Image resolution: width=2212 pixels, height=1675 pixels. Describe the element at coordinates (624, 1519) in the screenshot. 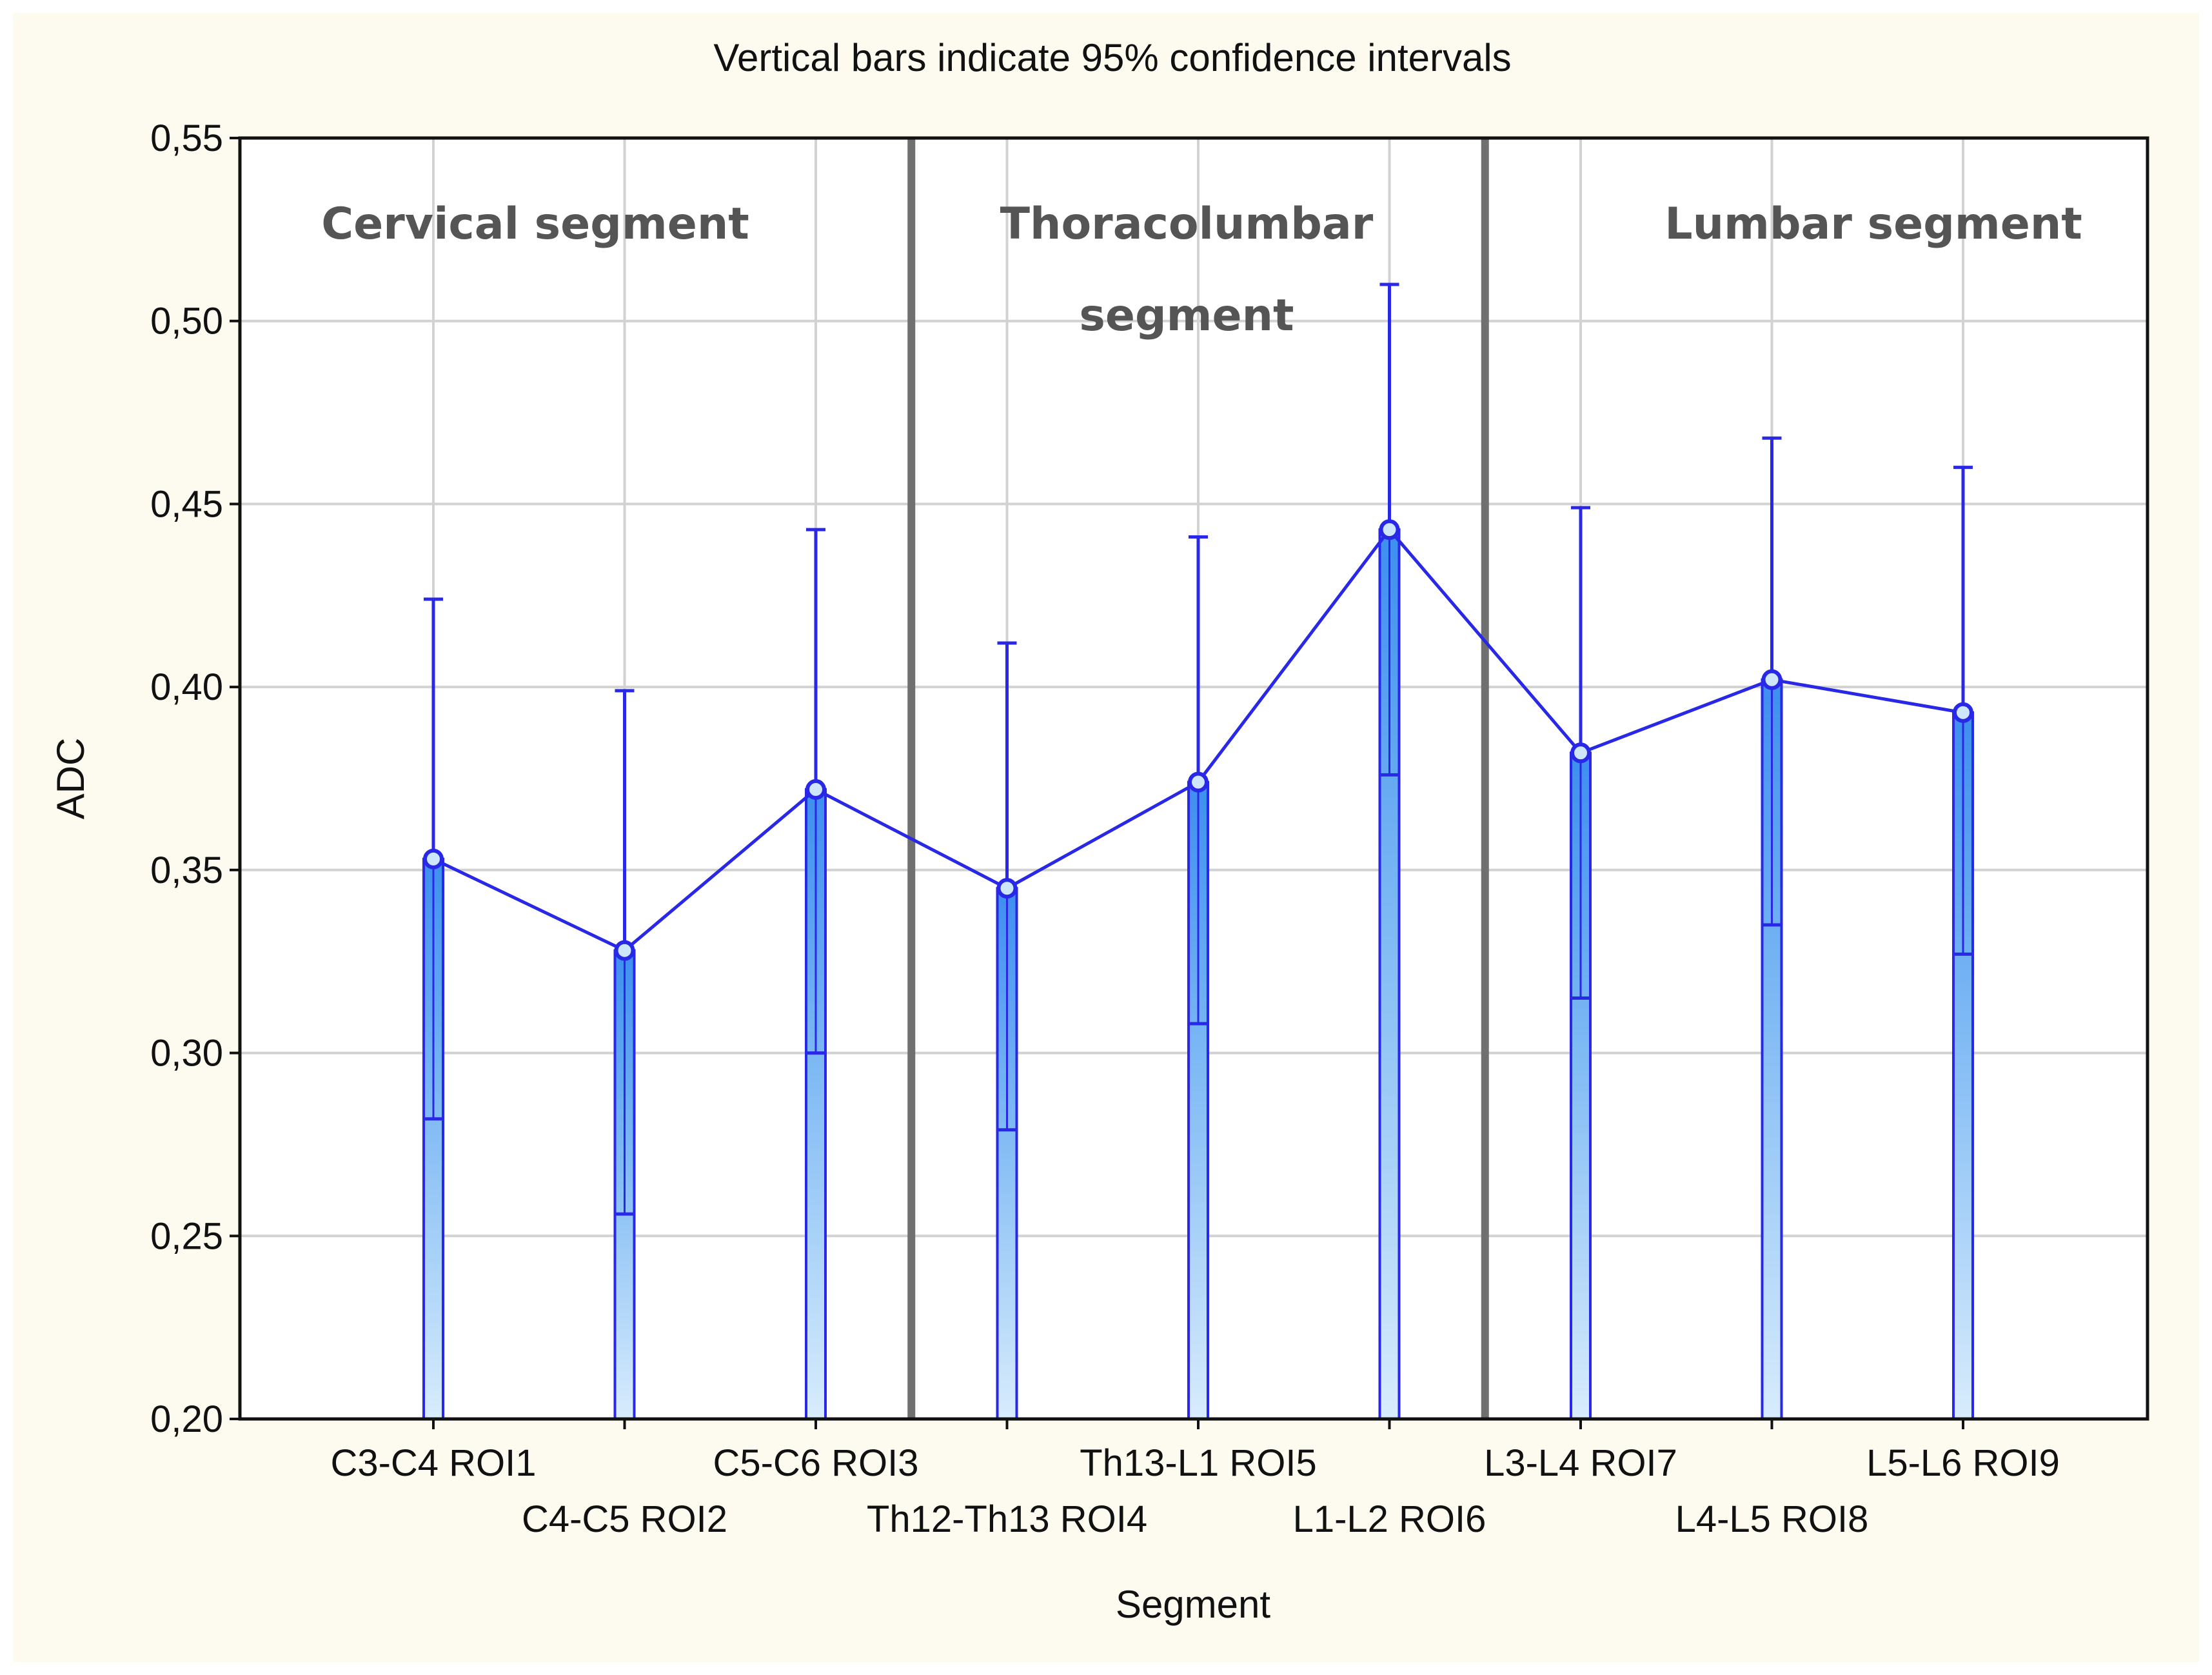

I see `x-tick-label: C4-C5 ROI2` at that location.